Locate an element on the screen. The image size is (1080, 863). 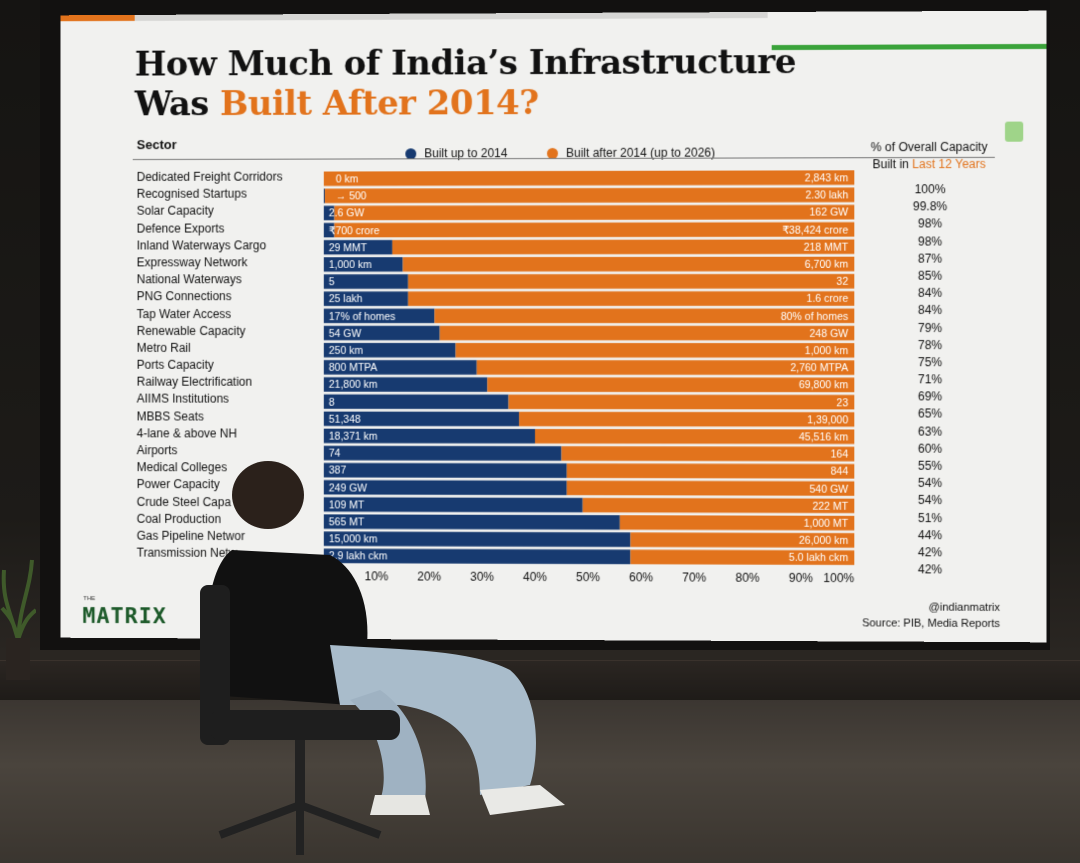
pct-value: 65% is located at coordinates (930, 414).